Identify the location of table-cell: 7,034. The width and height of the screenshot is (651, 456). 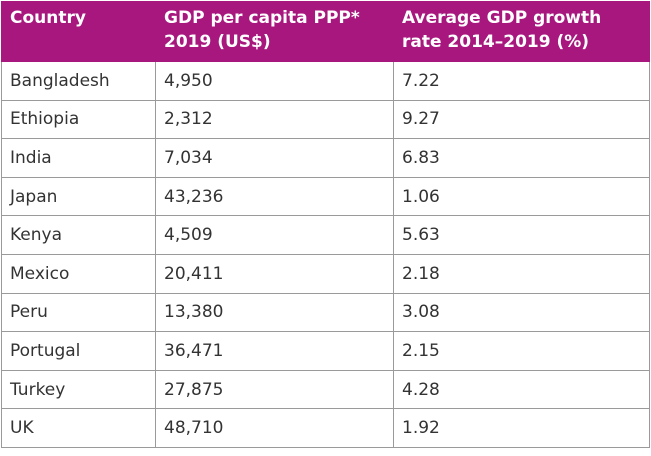
(274, 158).